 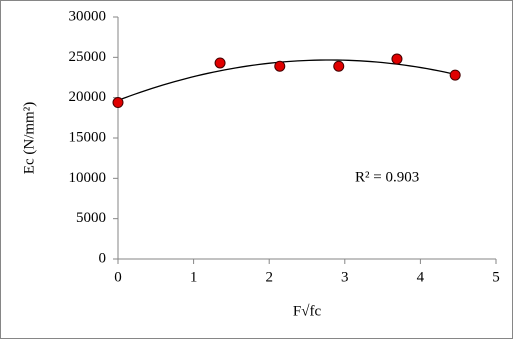 What do you see at coordinates (345, 277) in the screenshot?
I see `x-tick-label: 3` at bounding box center [345, 277].